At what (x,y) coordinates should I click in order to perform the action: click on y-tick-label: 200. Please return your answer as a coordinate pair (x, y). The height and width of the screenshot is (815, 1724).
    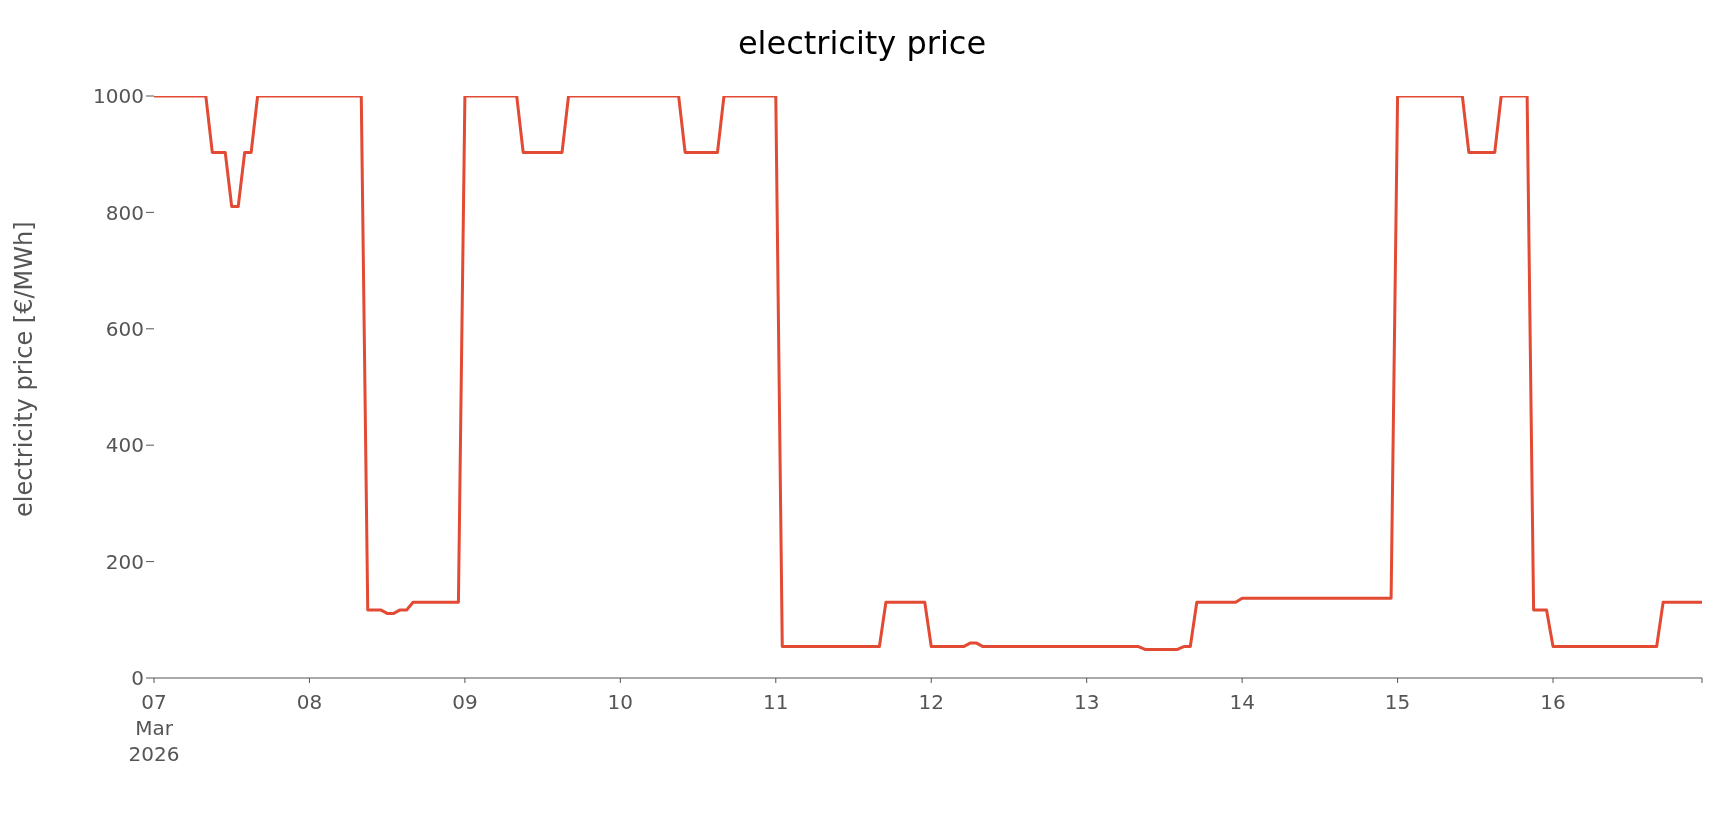
    Looking at the image, I should click on (124, 561).